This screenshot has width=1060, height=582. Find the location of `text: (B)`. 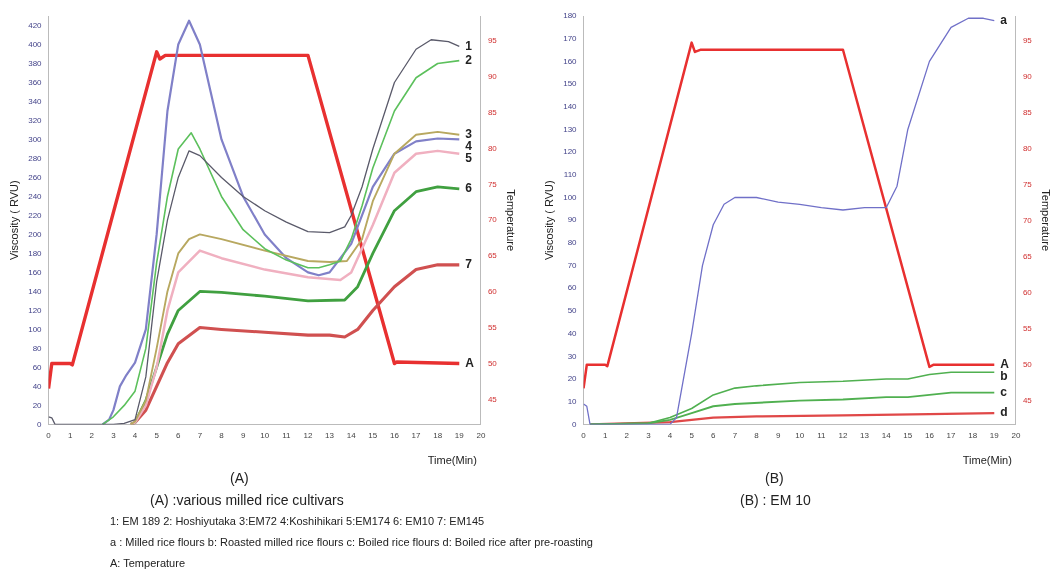

text: (B) is located at coordinates (774, 478).